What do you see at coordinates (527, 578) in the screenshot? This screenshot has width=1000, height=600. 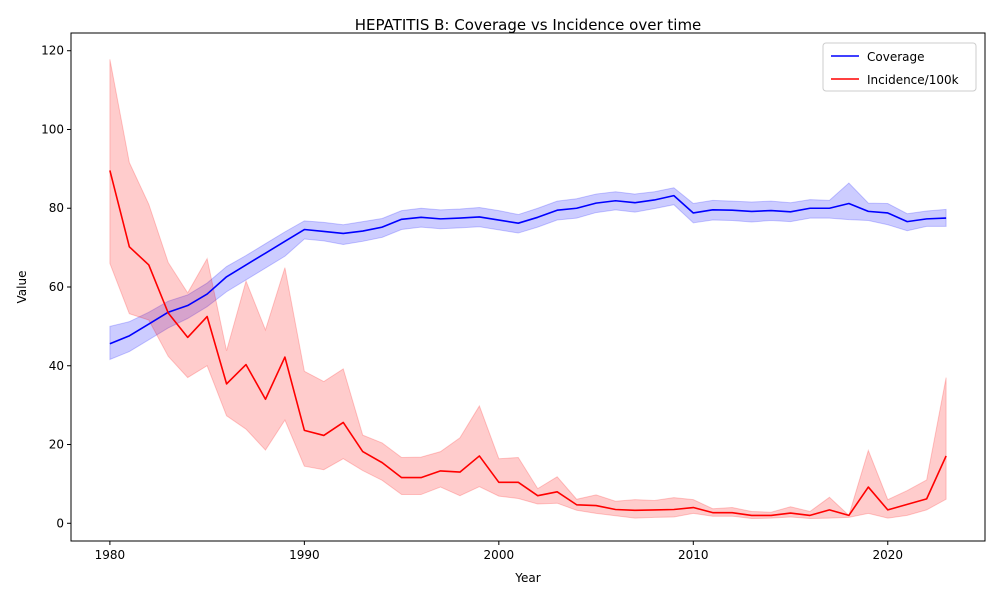 I see `x-axis-title: Year` at bounding box center [527, 578].